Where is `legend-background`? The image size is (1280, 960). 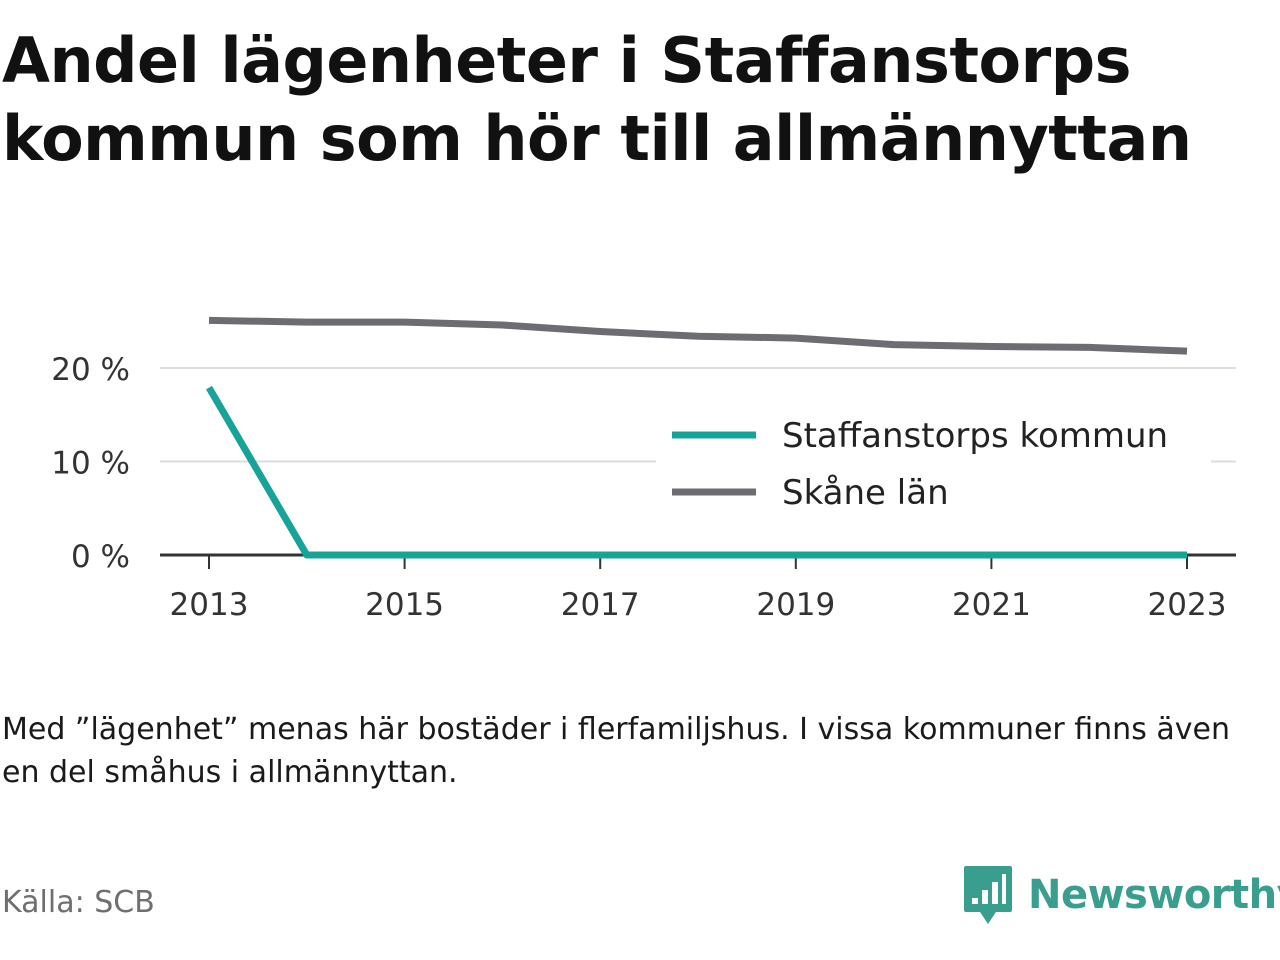
legend-background is located at coordinates (933, 462).